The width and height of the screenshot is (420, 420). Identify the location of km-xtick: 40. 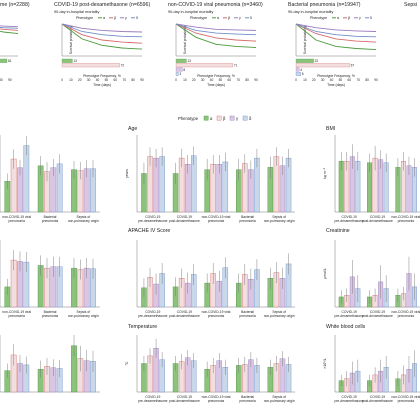
(98, 80).